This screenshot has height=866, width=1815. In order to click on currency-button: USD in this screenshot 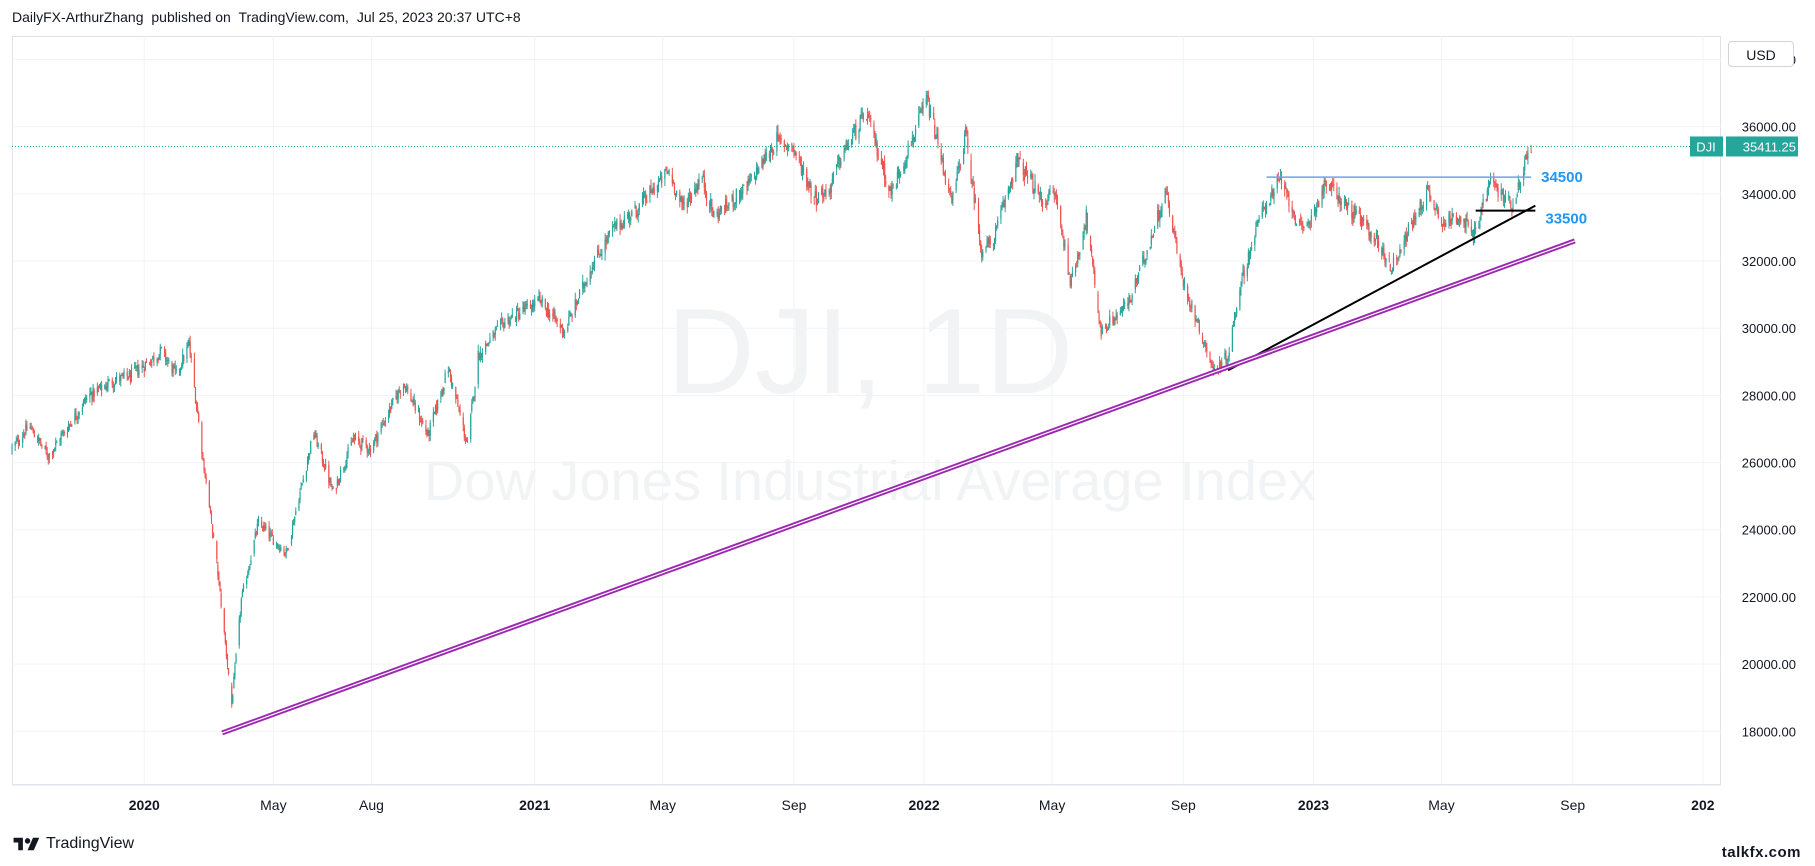, I will do `click(1761, 54)`.